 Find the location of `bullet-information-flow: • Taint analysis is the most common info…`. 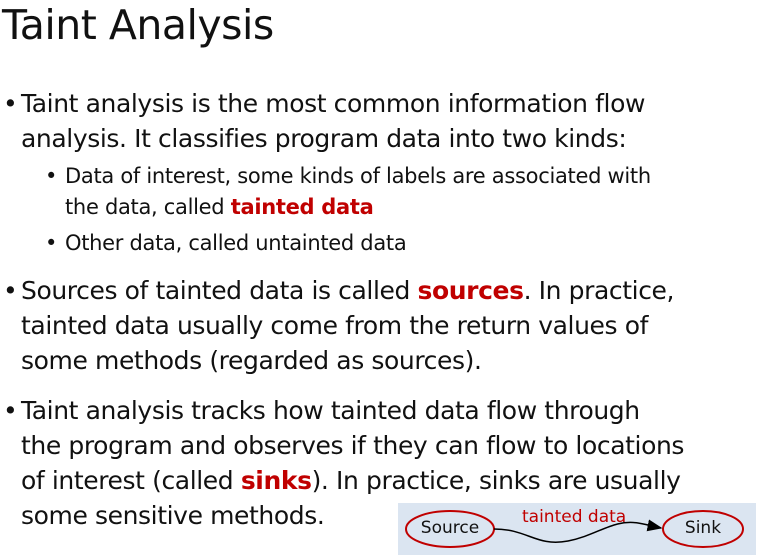

bullet-information-flow: • Taint analysis is the most common info… is located at coordinates (383, 121).